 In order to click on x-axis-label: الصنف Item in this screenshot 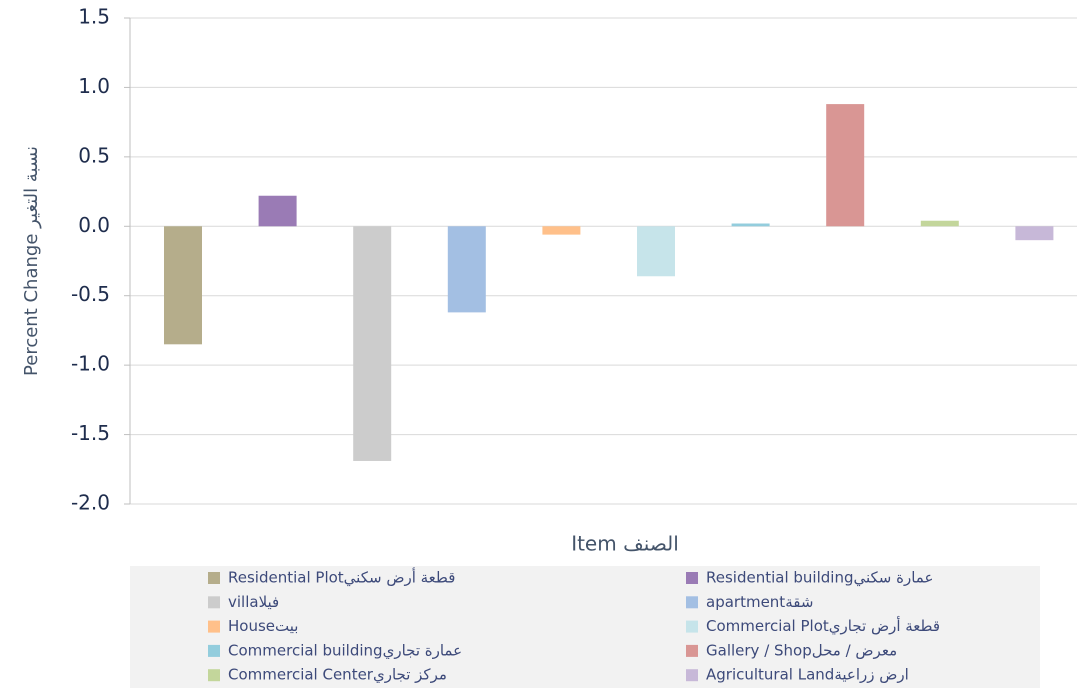, I will do `click(625, 544)`.